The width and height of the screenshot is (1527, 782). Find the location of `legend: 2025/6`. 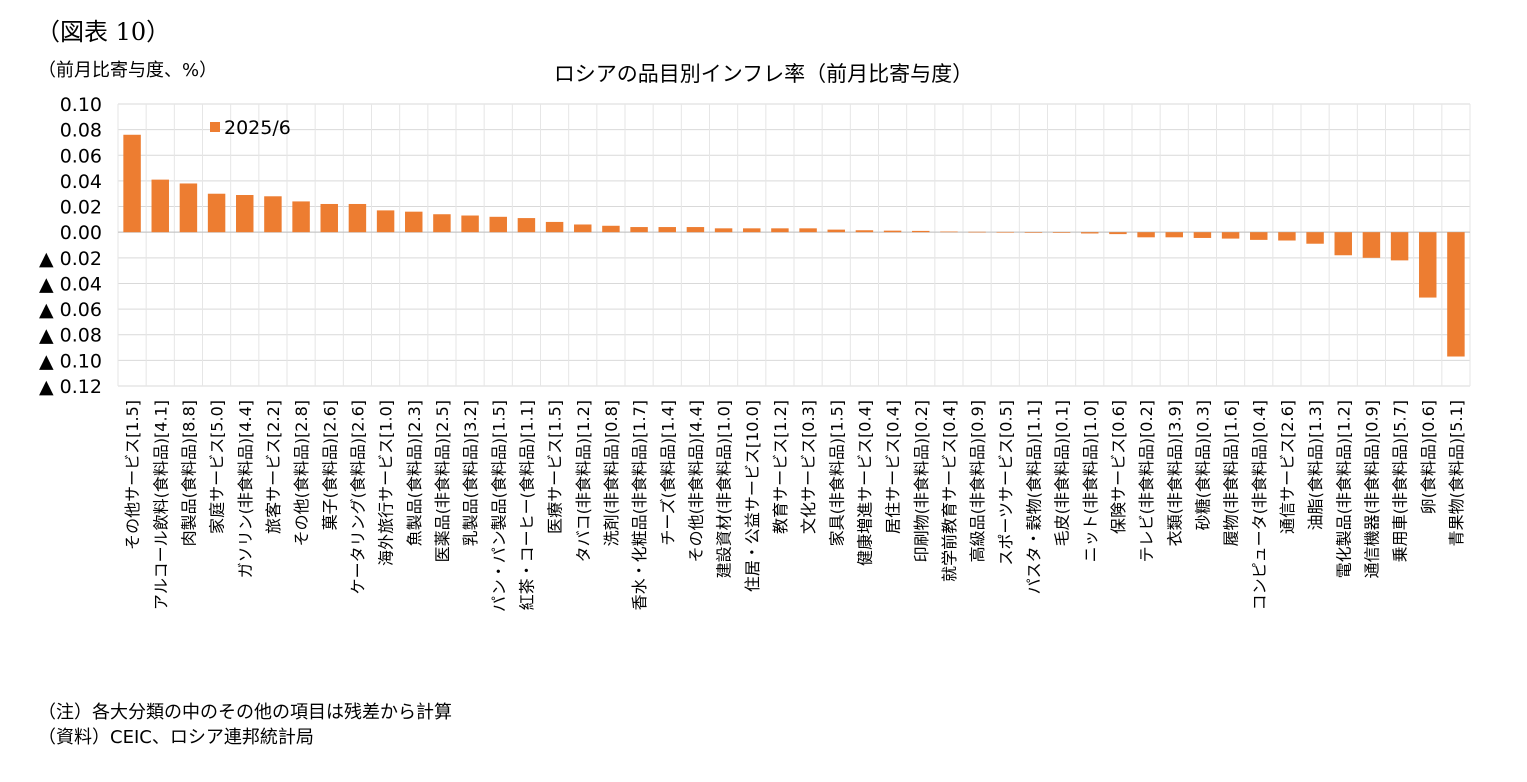

legend: 2025/6 is located at coordinates (250, 128).